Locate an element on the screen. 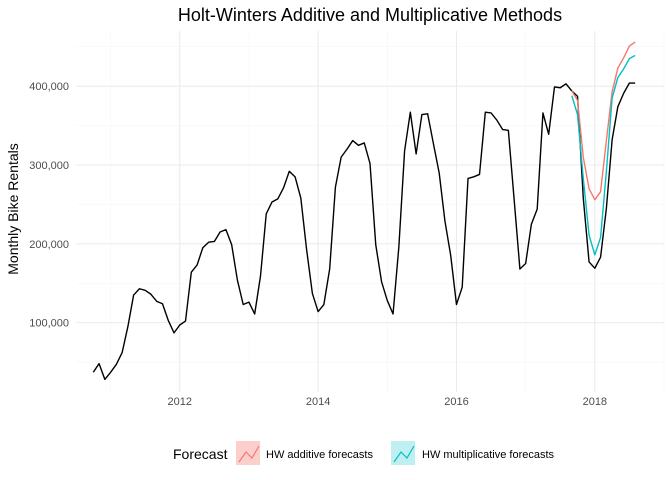  legend-key-additive-line is located at coordinates (249, 454).